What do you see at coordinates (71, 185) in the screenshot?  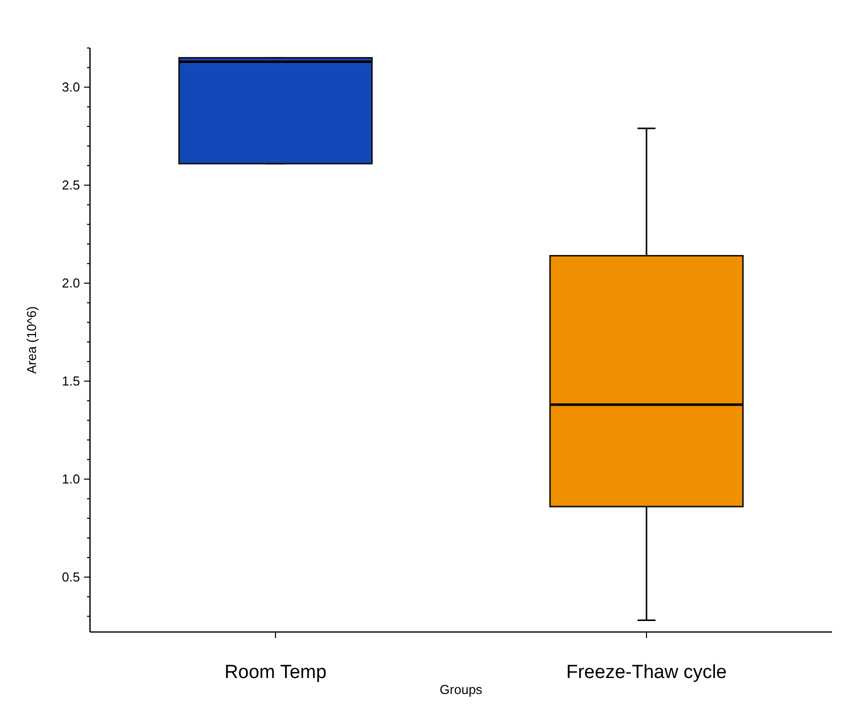 I see `y-tick-label: 2.5` at bounding box center [71, 185].